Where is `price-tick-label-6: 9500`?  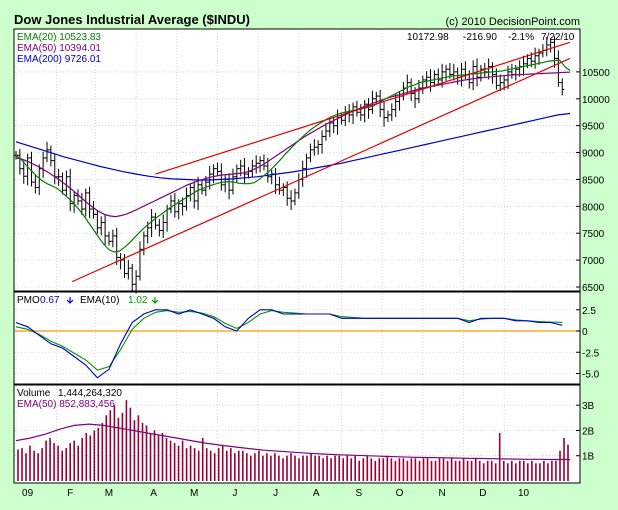 price-tick-label-6: 9500 is located at coordinates (593, 127).